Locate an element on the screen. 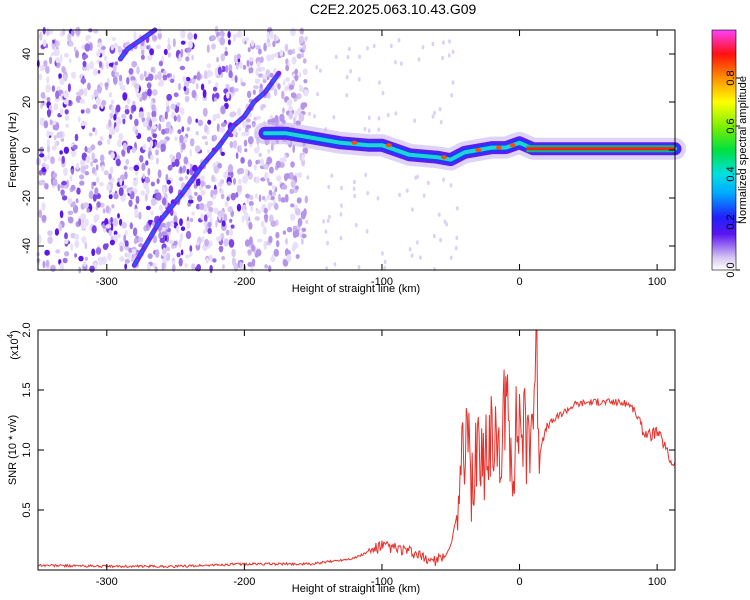 The height and width of the screenshot is (600, 750). track-hotspot is located at coordinates (388, 145).